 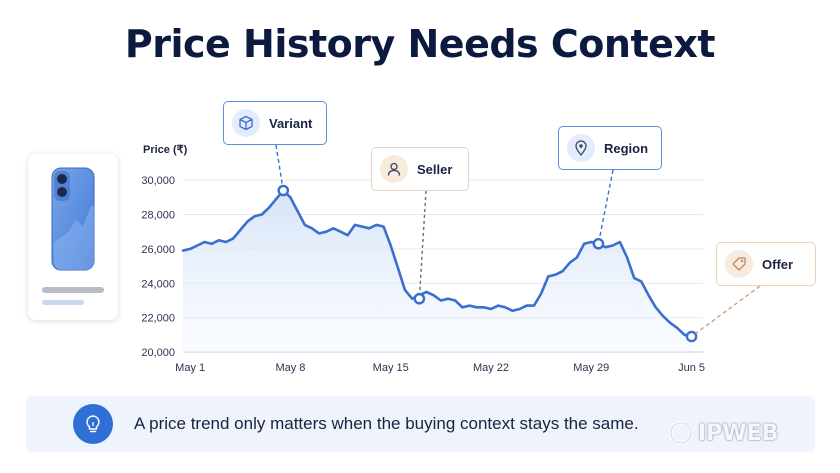 I want to click on watermark-text: IPWEB, so click(x=738, y=433).